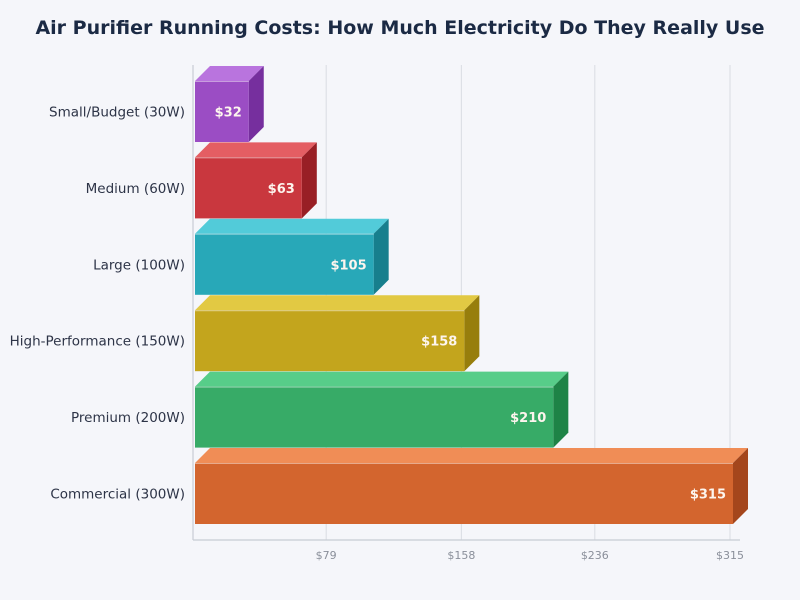  I want to click on bar-group: $105, so click(292, 256).